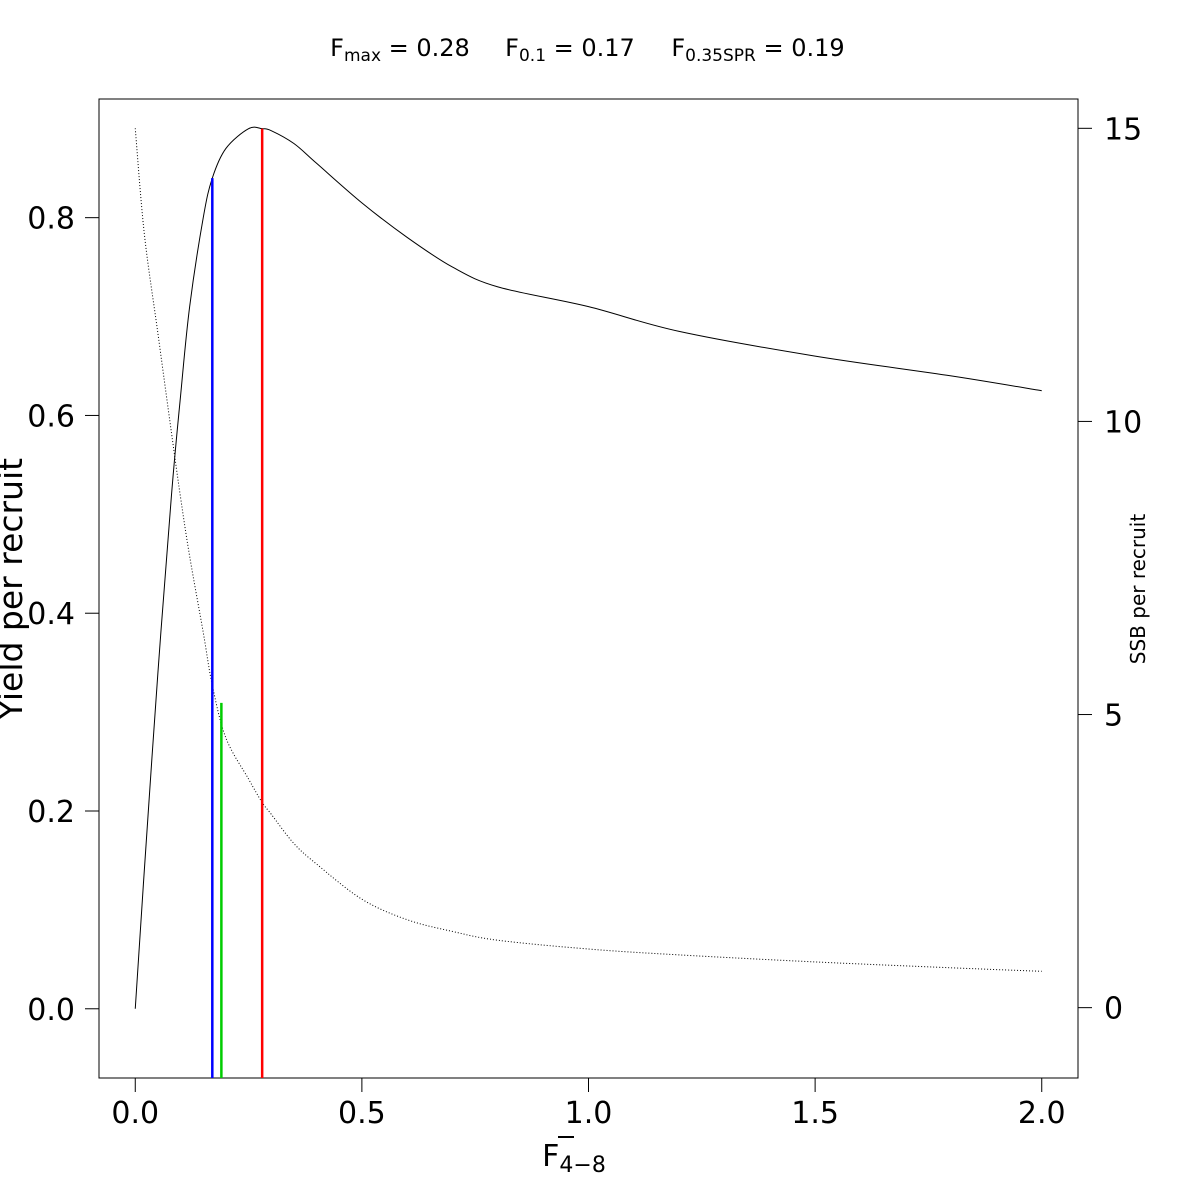 The height and width of the screenshot is (1200, 1200). I want to click on title-part-1: F0.1 = 0.17, so click(570, 50).